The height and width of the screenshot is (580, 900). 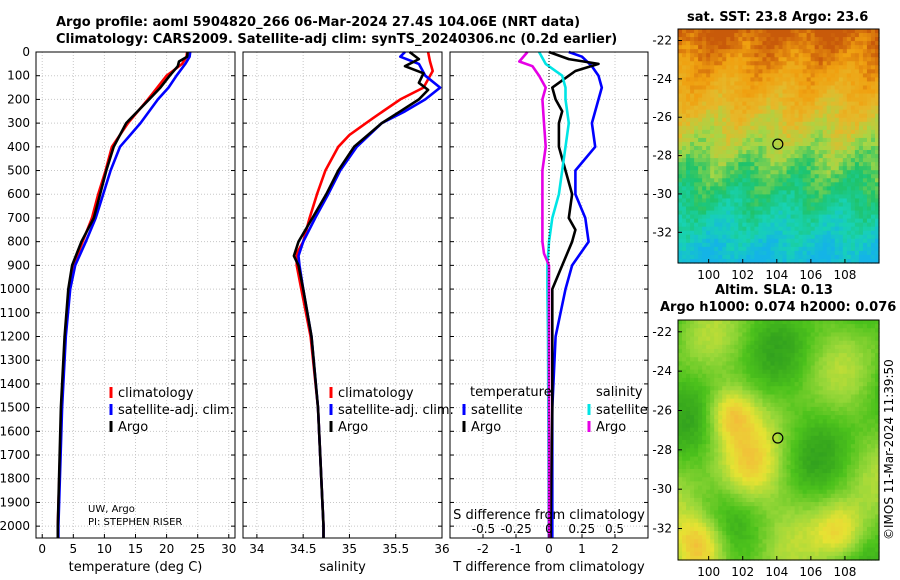 What do you see at coordinates (166, 549) in the screenshot?
I see `x-tick-label: 20` at bounding box center [166, 549].